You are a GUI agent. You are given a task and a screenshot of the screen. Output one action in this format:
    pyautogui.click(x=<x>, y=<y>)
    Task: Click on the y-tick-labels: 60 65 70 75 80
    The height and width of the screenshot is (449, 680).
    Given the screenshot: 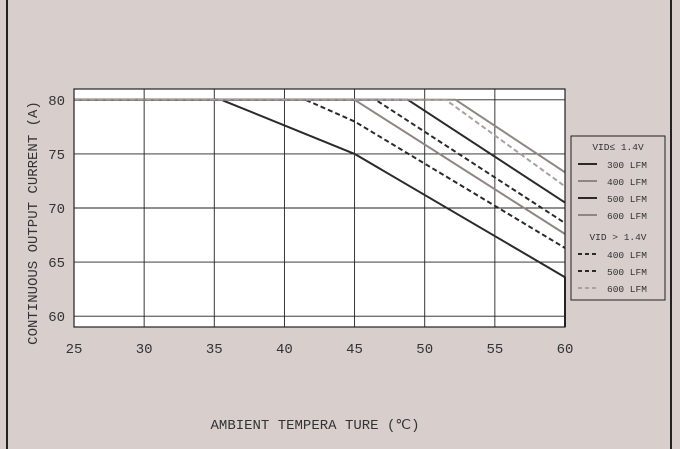 What is the action you would take?
    pyautogui.click(x=56, y=210)
    